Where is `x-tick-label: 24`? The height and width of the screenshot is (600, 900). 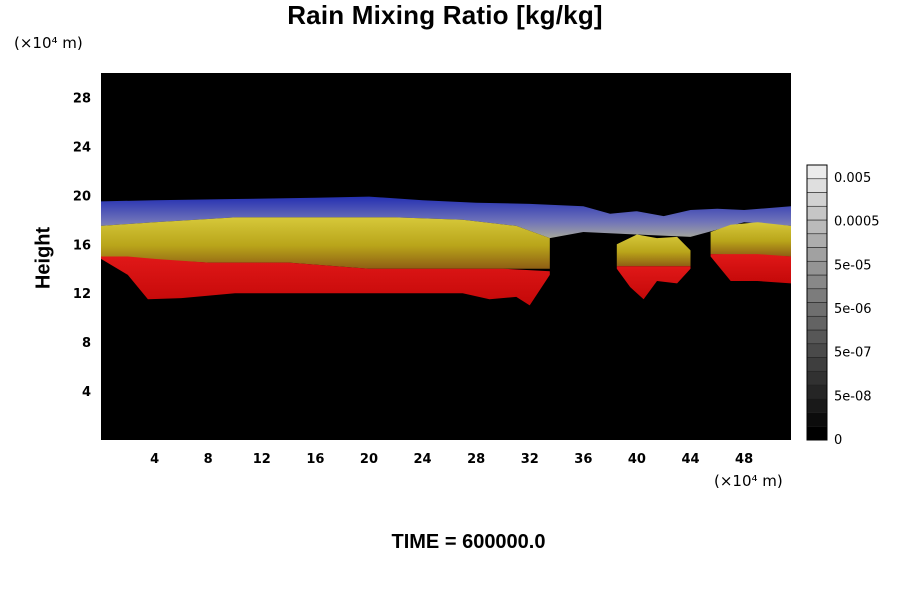 x-tick-label: 24 is located at coordinates (423, 459).